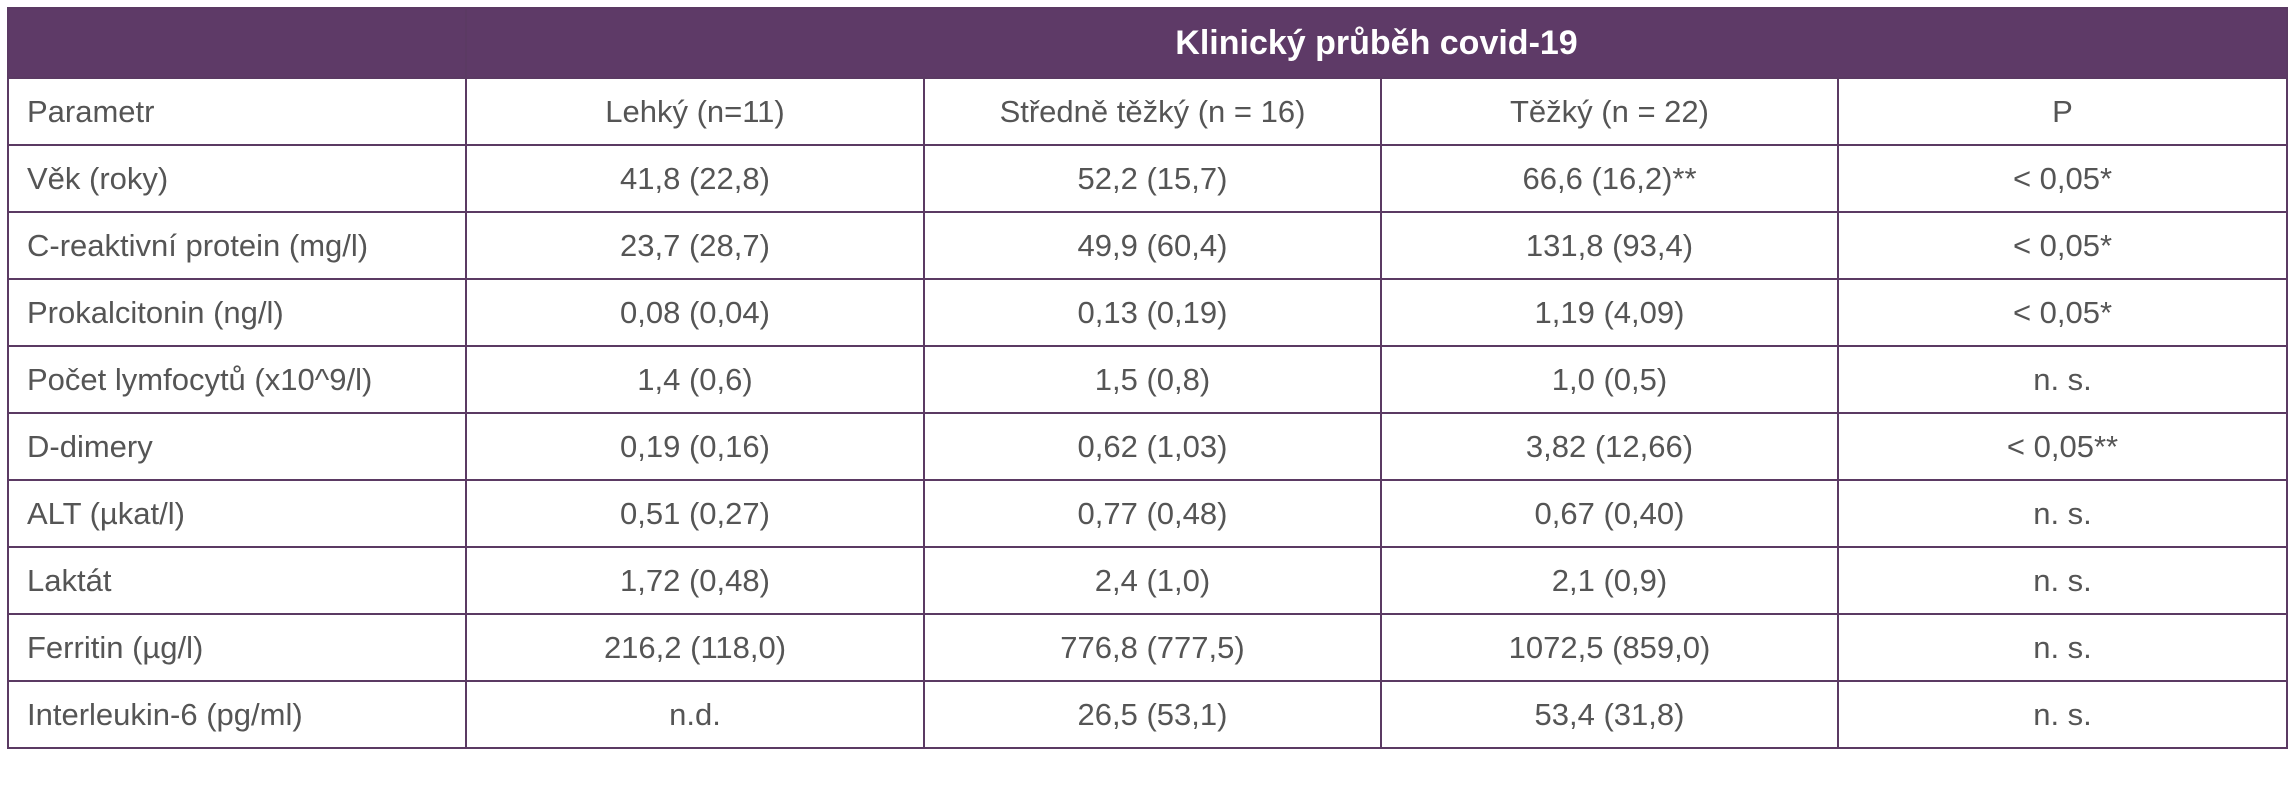 This screenshot has height=800, width=2294. I want to click on header-tezky: Těžký (n = 22), so click(1609, 111).